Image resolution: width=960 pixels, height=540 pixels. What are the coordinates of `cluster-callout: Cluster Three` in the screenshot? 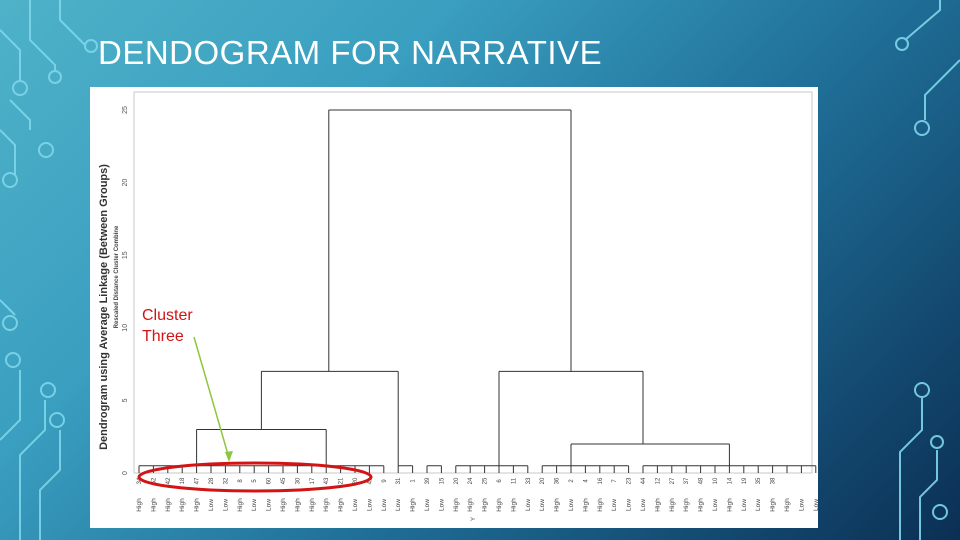 It's located at (167, 326).